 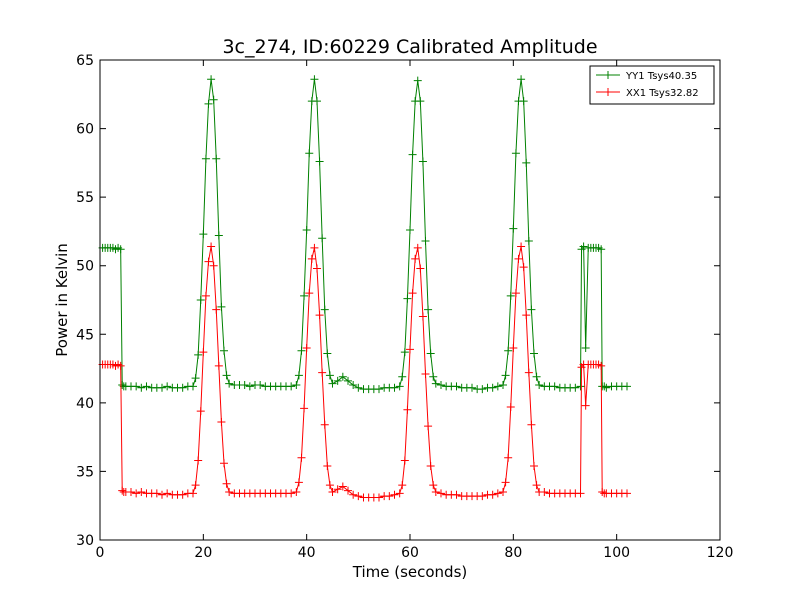 What do you see at coordinates (85, 472) in the screenshot?
I see `y-tick-label: 35` at bounding box center [85, 472].